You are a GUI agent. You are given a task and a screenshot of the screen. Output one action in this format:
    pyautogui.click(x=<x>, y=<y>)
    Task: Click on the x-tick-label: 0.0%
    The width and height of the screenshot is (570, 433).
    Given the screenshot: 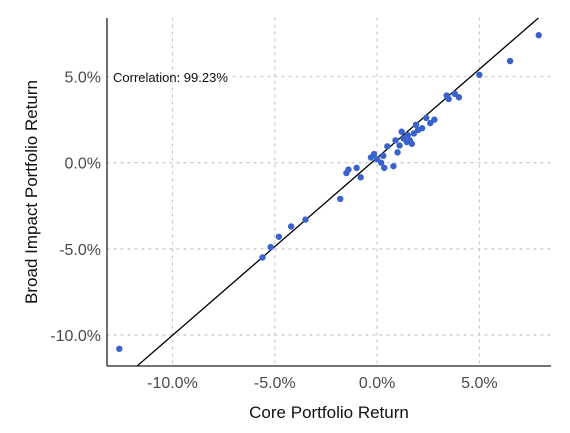 What is the action you would take?
    pyautogui.click(x=377, y=383)
    